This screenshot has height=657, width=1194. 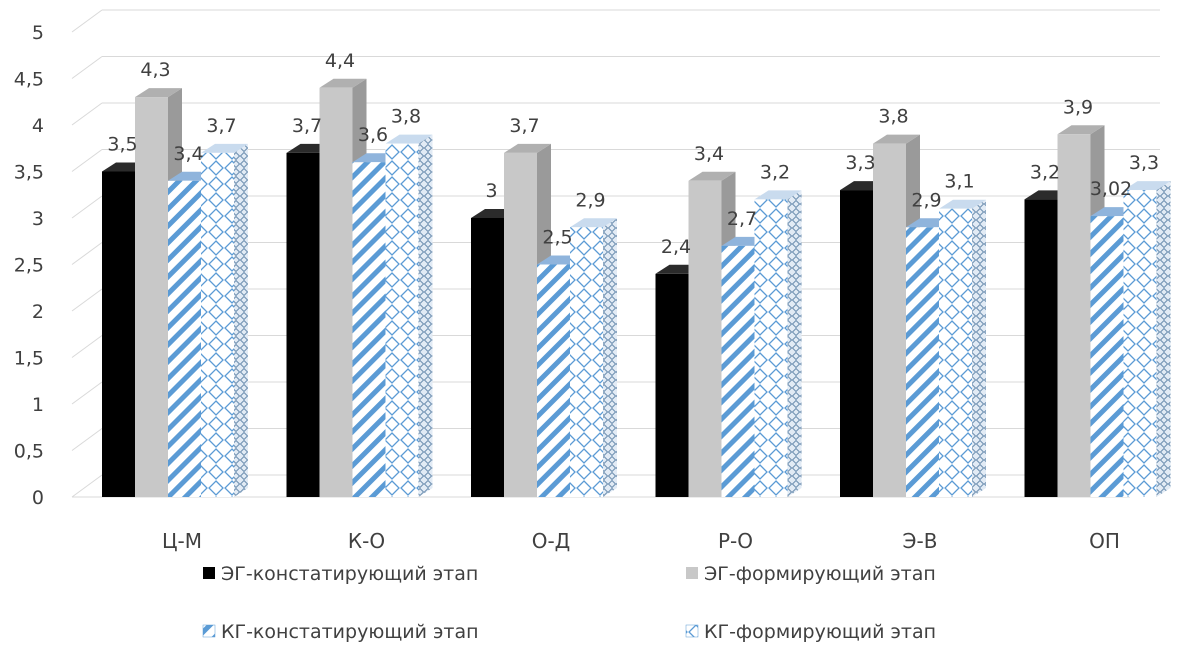 I want to click on y-tick-label: 3, so click(x=38, y=219).